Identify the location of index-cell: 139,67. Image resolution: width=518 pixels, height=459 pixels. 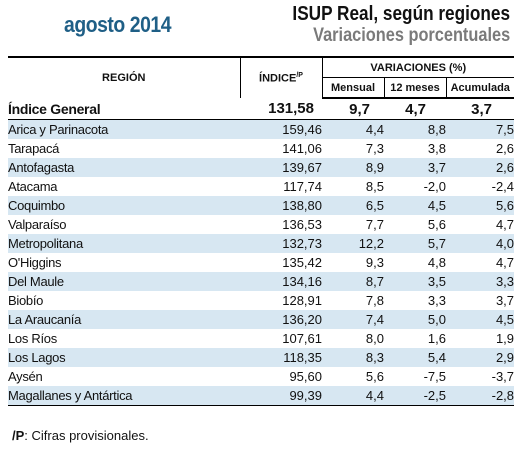
(281, 167).